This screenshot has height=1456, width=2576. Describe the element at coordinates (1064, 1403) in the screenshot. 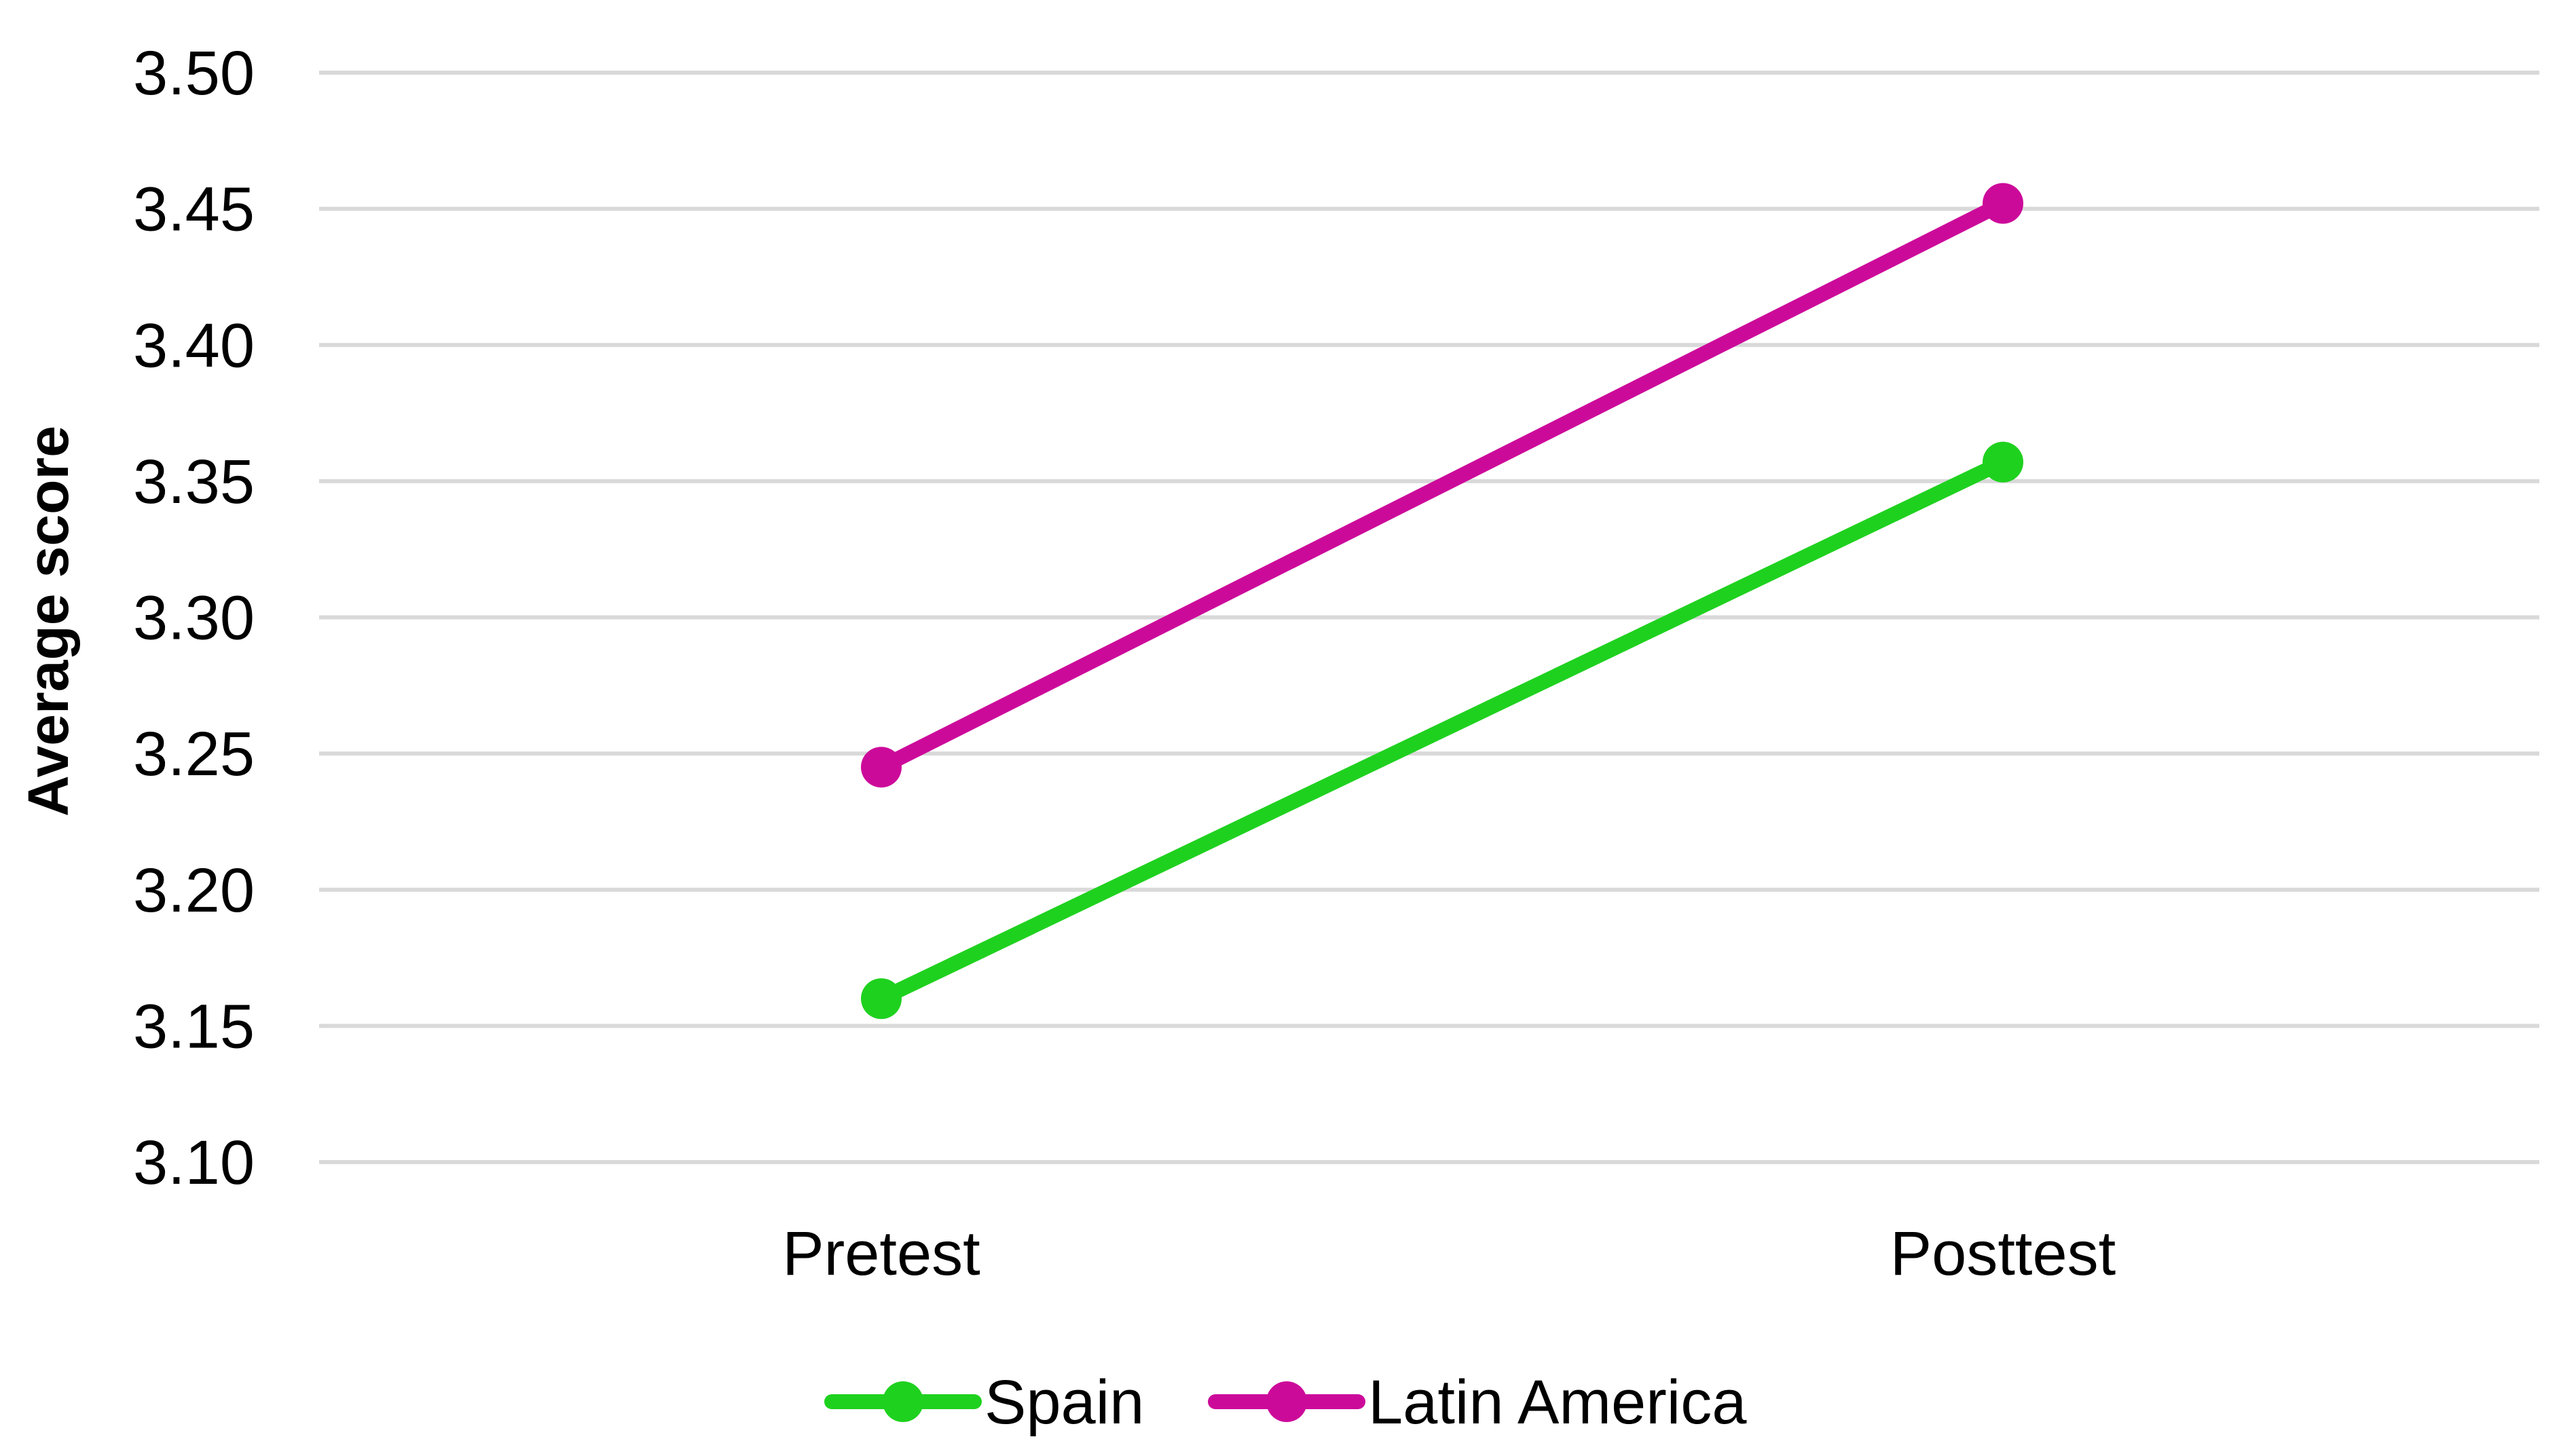

I see `legend-label: Spain` at that location.